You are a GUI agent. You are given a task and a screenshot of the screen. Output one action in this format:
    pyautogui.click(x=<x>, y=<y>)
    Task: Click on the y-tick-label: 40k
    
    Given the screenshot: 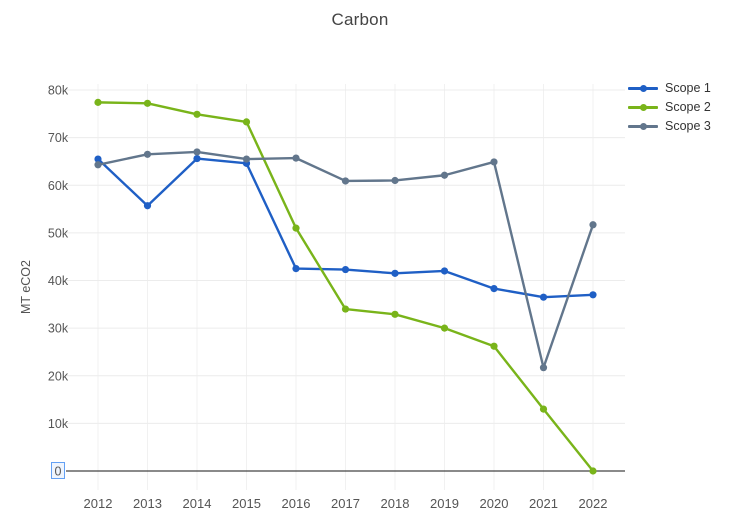 What is the action you would take?
    pyautogui.click(x=58, y=281)
    